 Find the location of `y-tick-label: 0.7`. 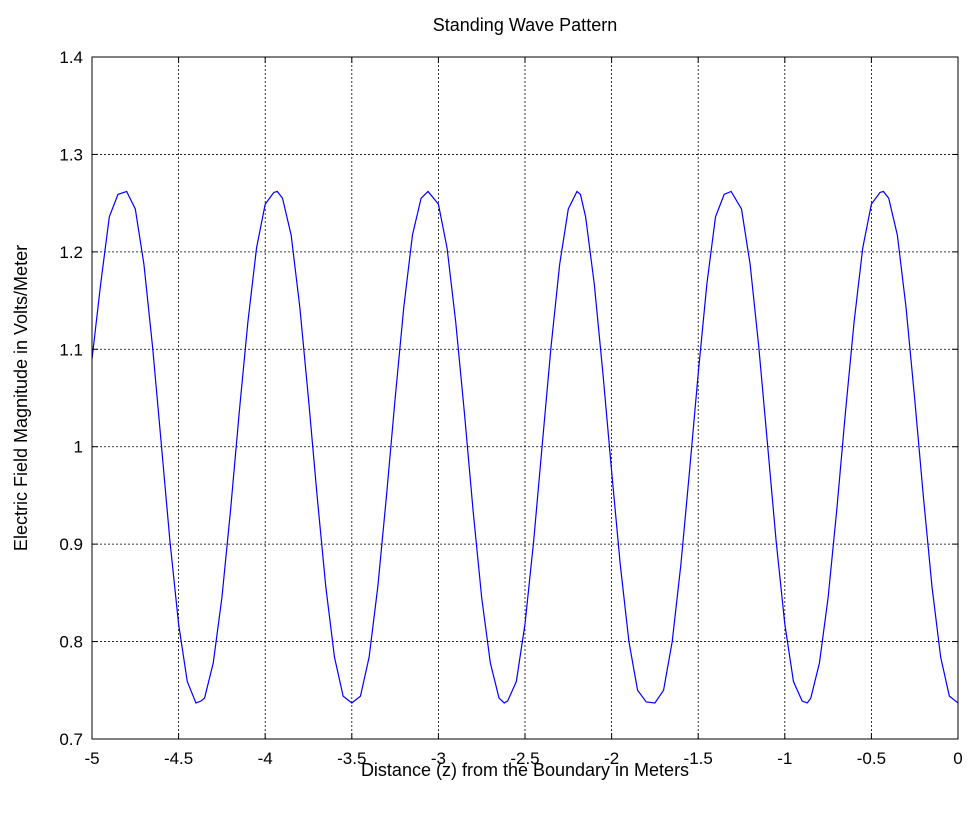

y-tick-label: 0.7 is located at coordinates (71, 739).